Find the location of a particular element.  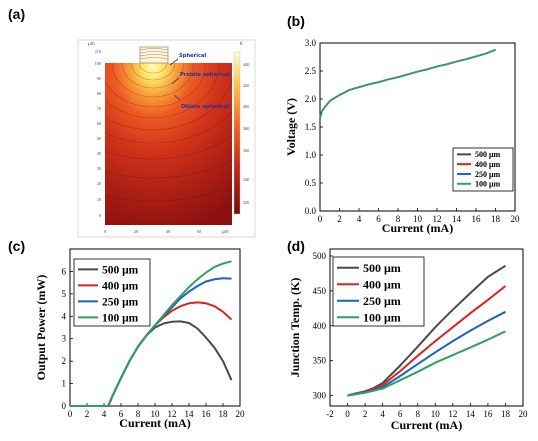

y-tick-label: 2.5 is located at coordinates (311, 71).